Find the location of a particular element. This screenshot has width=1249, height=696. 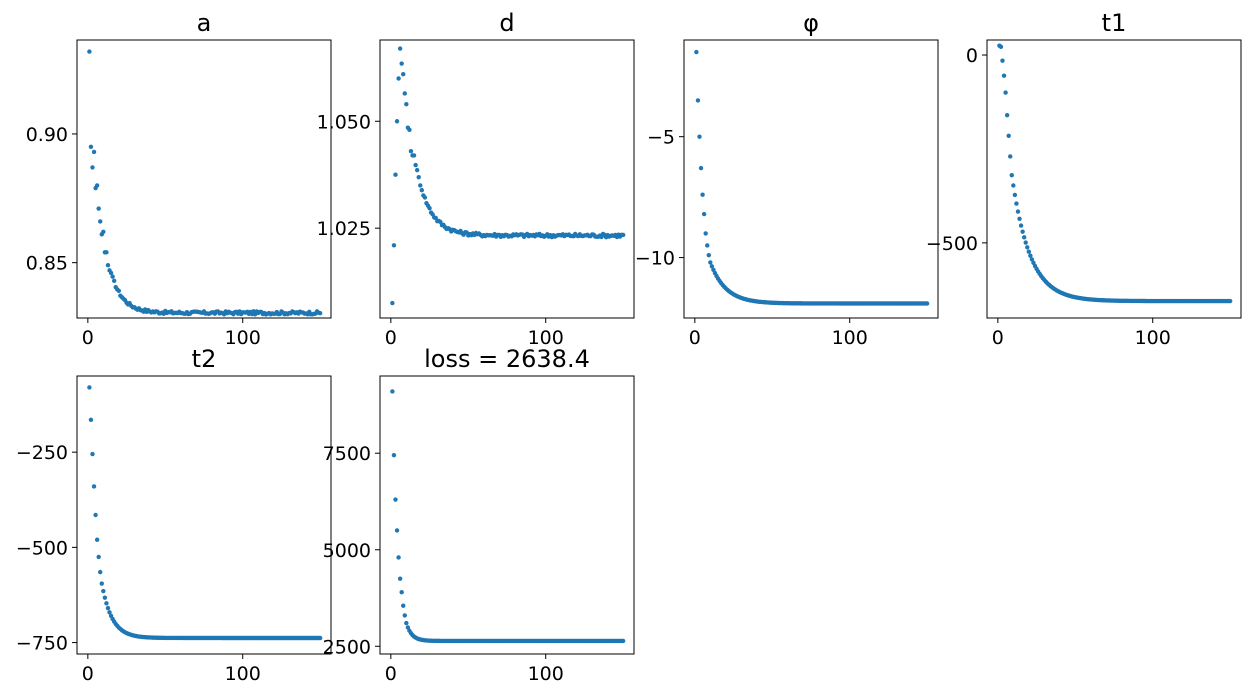

y-tick-label: −250 is located at coordinates (42, 453).